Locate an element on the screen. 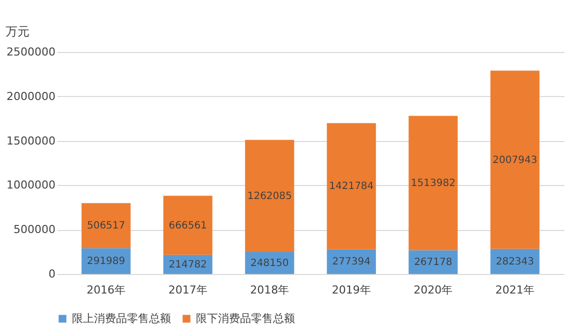 The image size is (574, 329). x-tick-label: 2016年 is located at coordinates (106, 290).